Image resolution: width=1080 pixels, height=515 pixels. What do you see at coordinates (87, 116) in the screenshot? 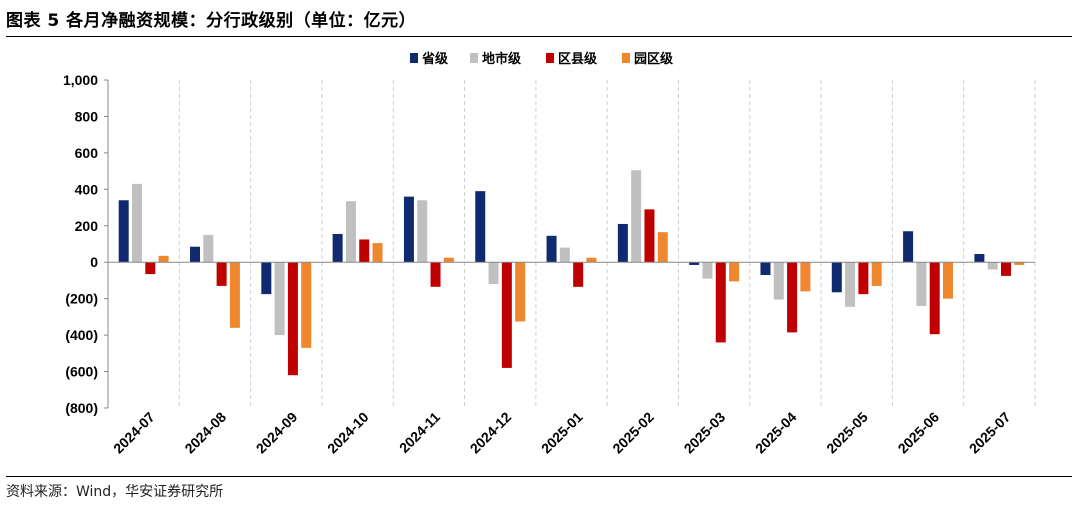
I see `y-tick-label: 800` at bounding box center [87, 116].